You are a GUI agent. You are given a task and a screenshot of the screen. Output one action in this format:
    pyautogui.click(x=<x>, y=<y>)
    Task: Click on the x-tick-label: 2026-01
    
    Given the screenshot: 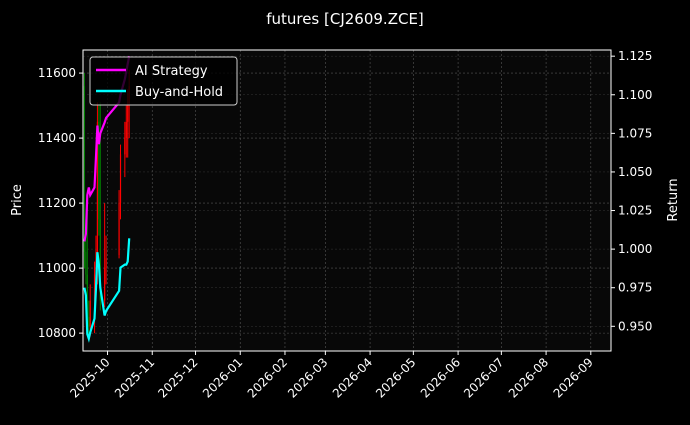 What is the action you would take?
    pyautogui.click(x=222, y=377)
    